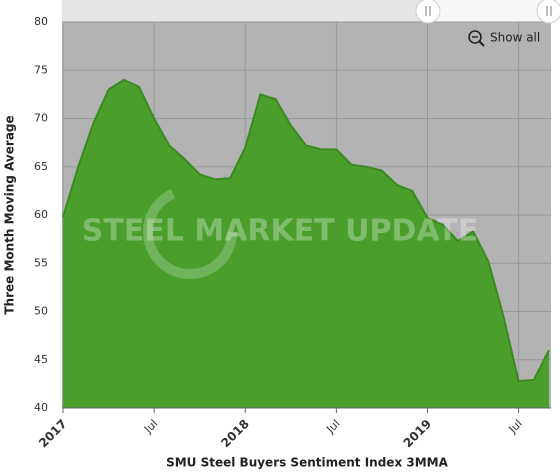  What do you see at coordinates (41, 262) in the screenshot?
I see `y-tick-label: 55` at bounding box center [41, 262].